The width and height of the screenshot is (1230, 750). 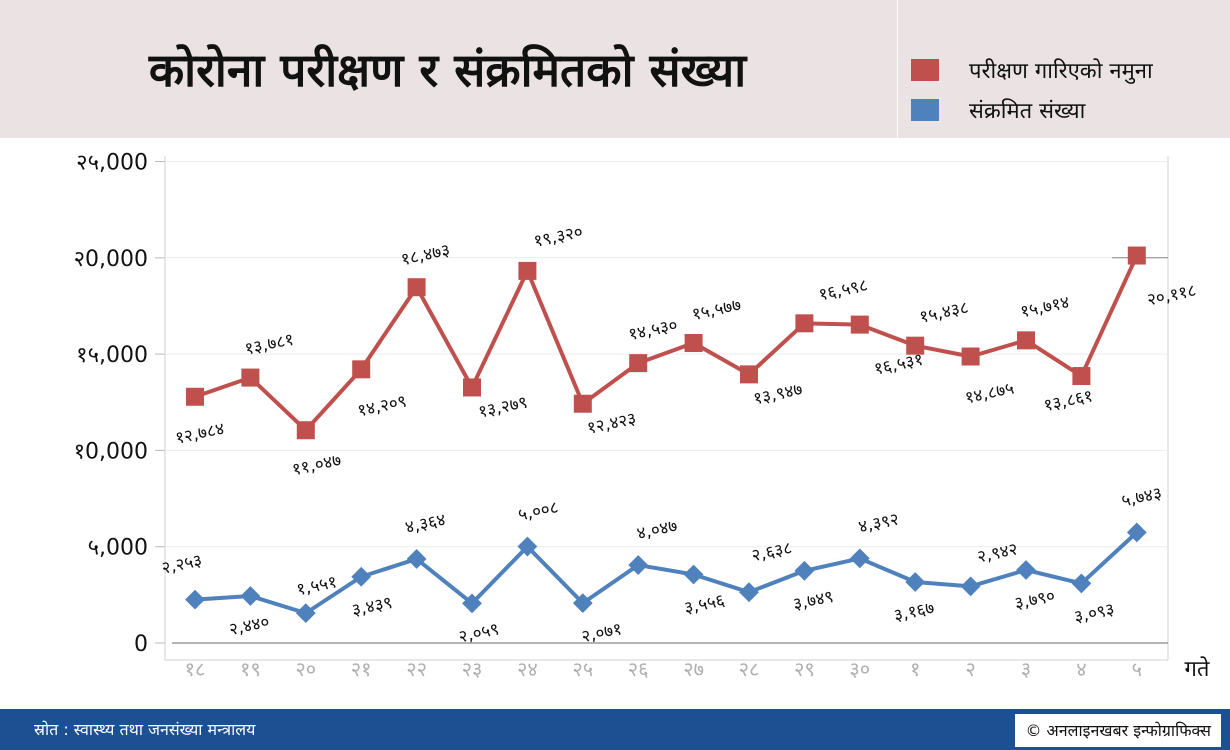 I want to click on data-label: ४,०४७, so click(x=657, y=530).